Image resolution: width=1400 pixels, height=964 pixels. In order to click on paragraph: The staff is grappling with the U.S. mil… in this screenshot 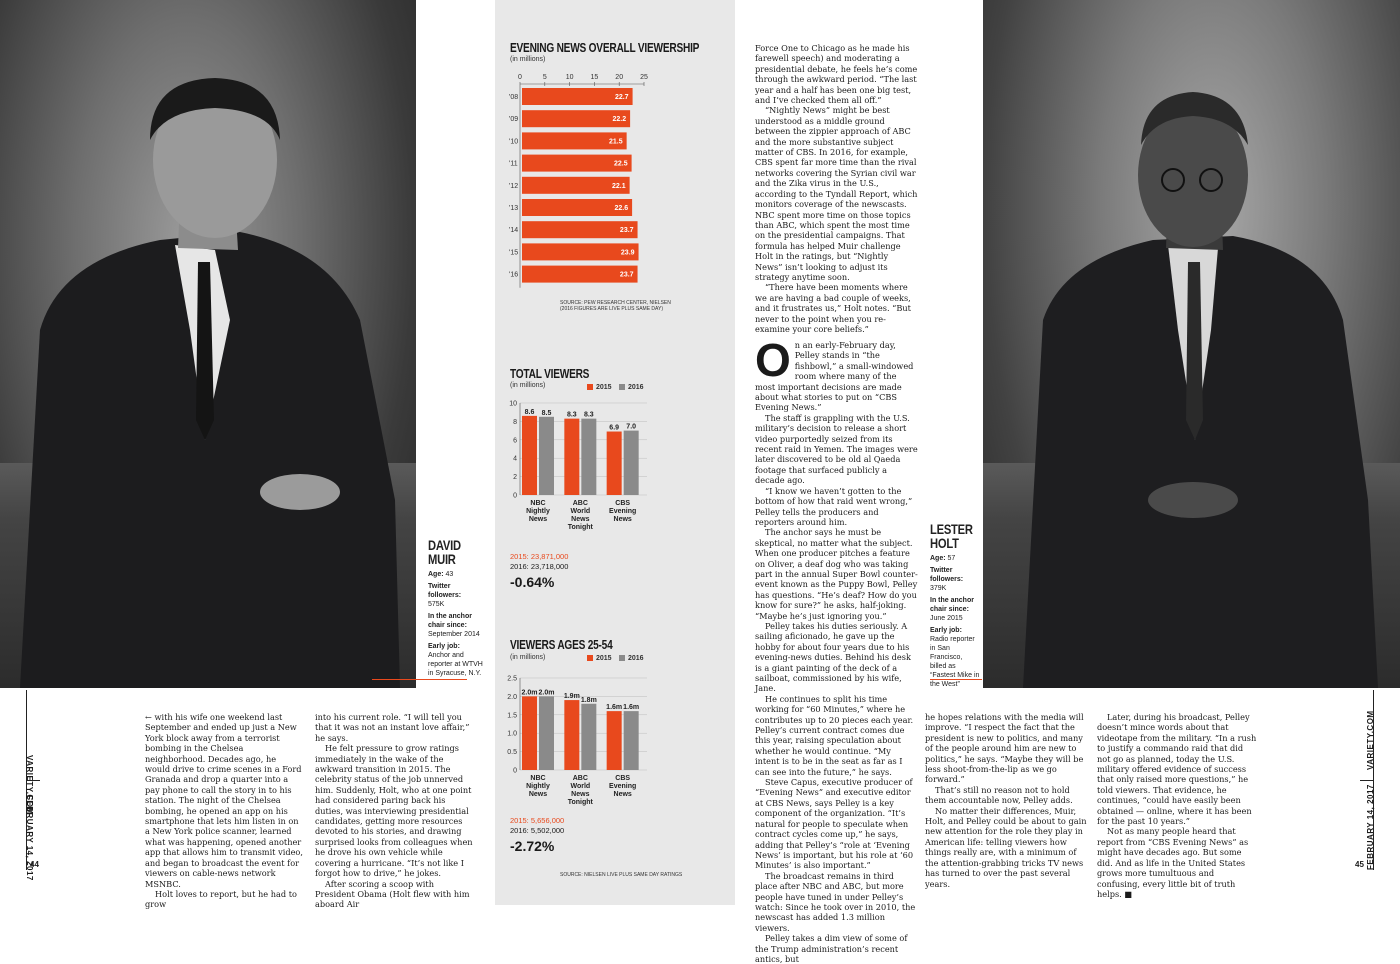, I will do `click(836, 449)`.